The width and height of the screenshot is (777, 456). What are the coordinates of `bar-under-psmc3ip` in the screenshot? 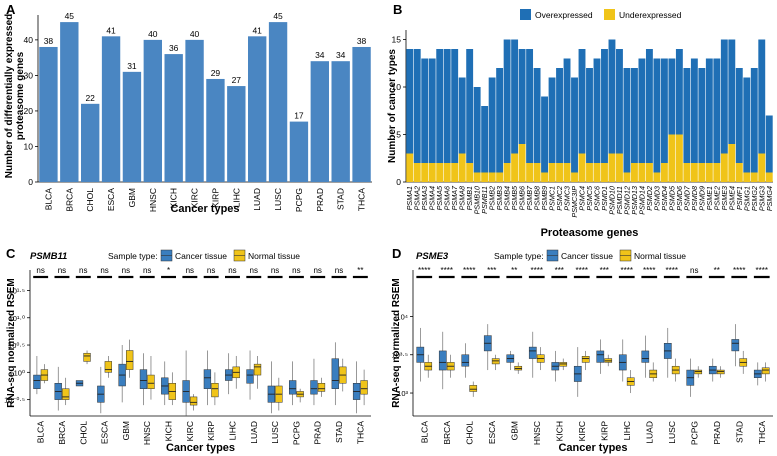 It's located at (574, 177).